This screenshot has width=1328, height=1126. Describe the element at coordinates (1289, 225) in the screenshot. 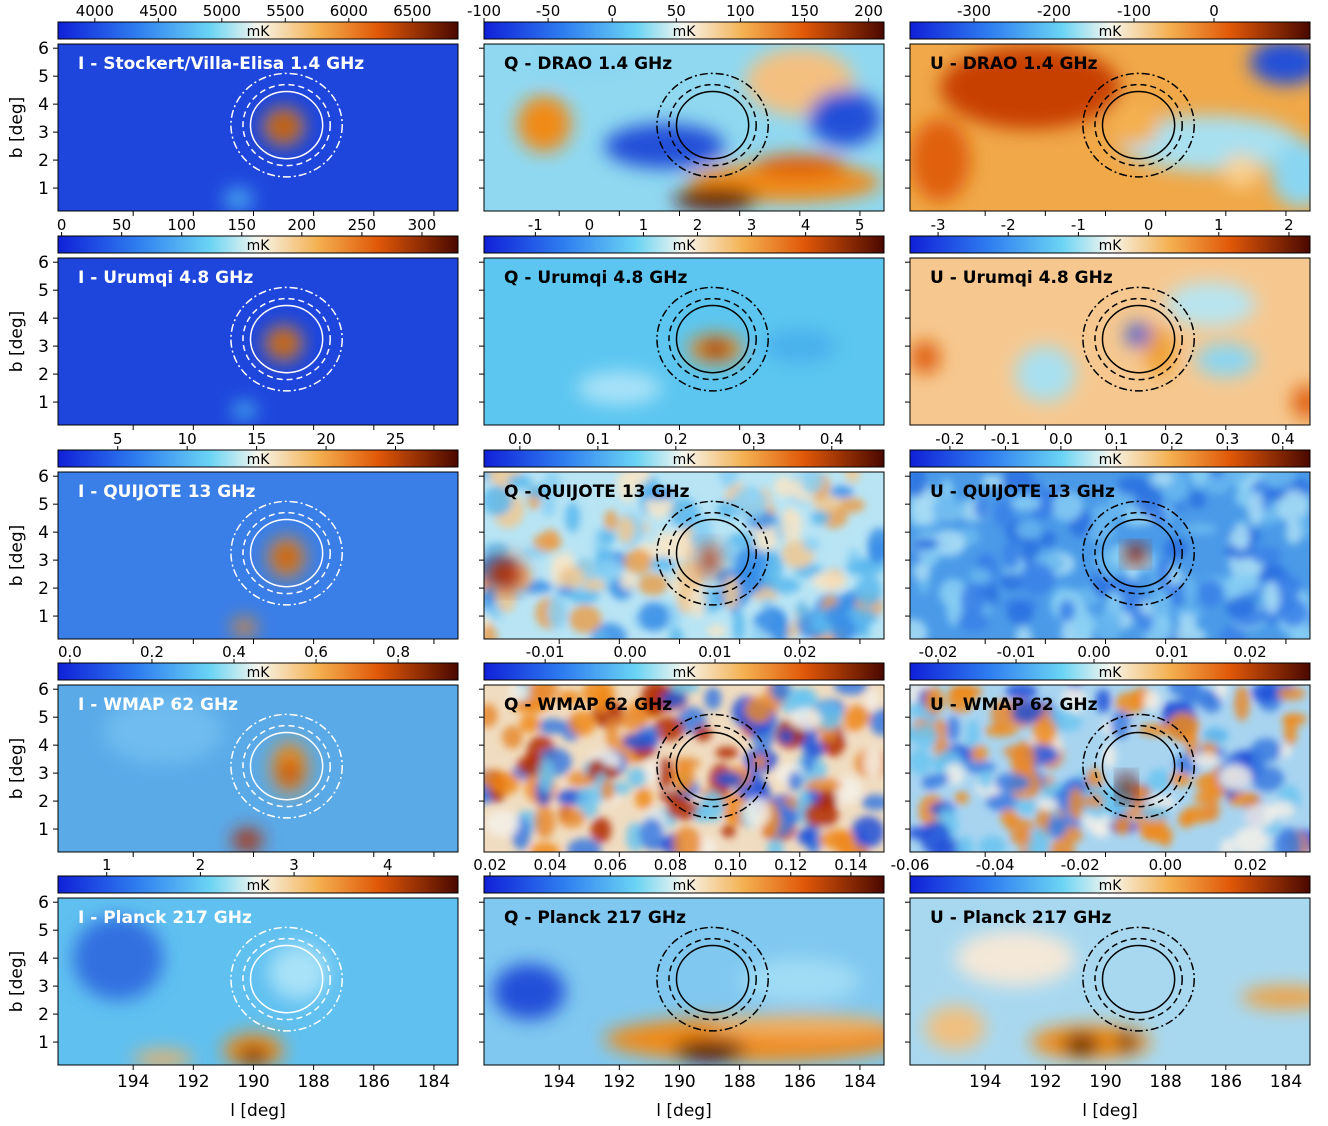

I see `colorbar-tick-label: 2` at that location.